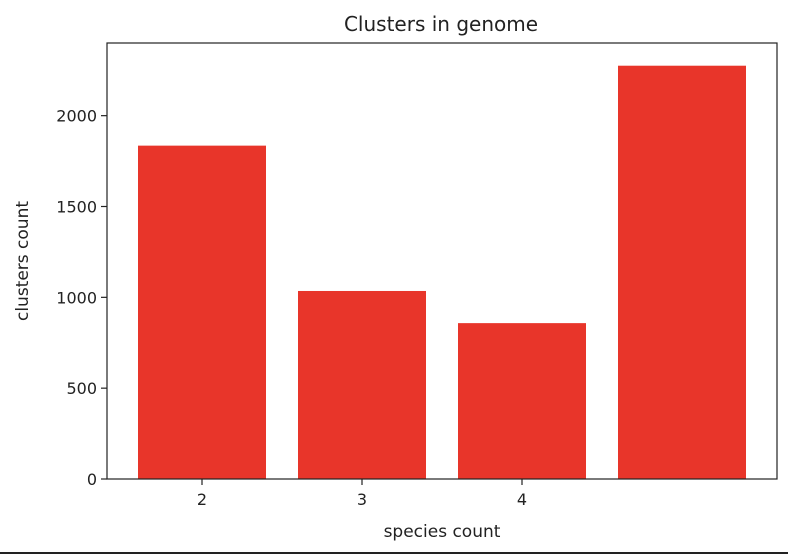 The width and height of the screenshot is (788, 556). What do you see at coordinates (394, 553) in the screenshot?
I see `bottom-rule` at bounding box center [394, 553].